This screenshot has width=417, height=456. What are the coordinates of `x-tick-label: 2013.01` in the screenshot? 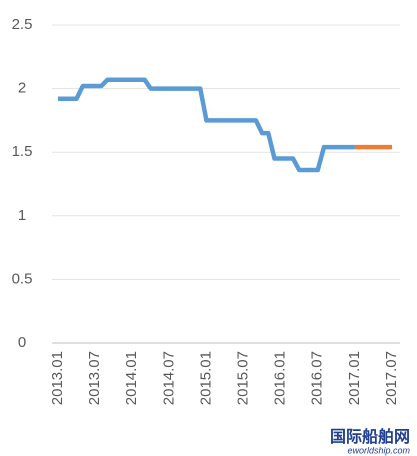 It's located at (57, 378).